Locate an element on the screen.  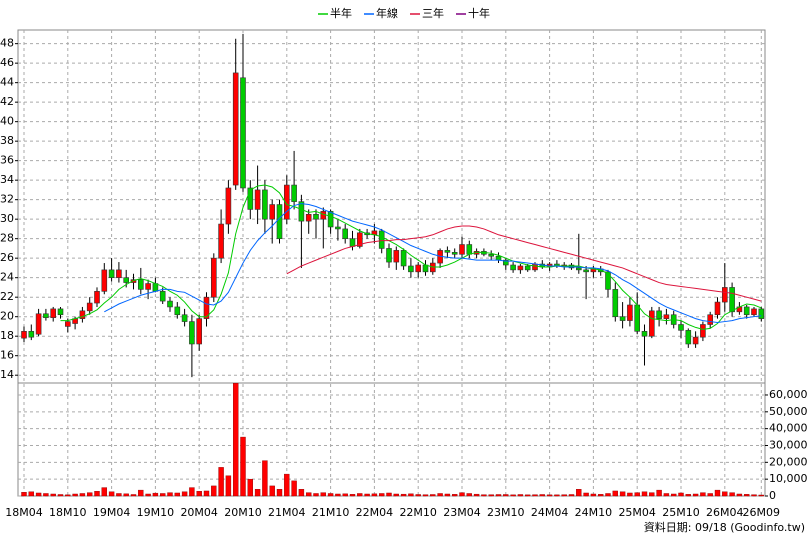
x-tick-label: 25M04 is located at coordinates (637, 512).